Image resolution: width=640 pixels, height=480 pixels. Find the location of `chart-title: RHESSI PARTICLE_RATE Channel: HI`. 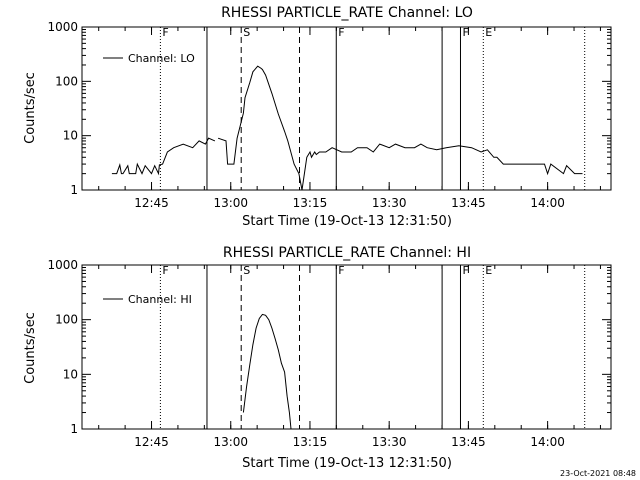

chart-title: RHESSI PARTICLE_RATE Channel: HI is located at coordinates (347, 253).